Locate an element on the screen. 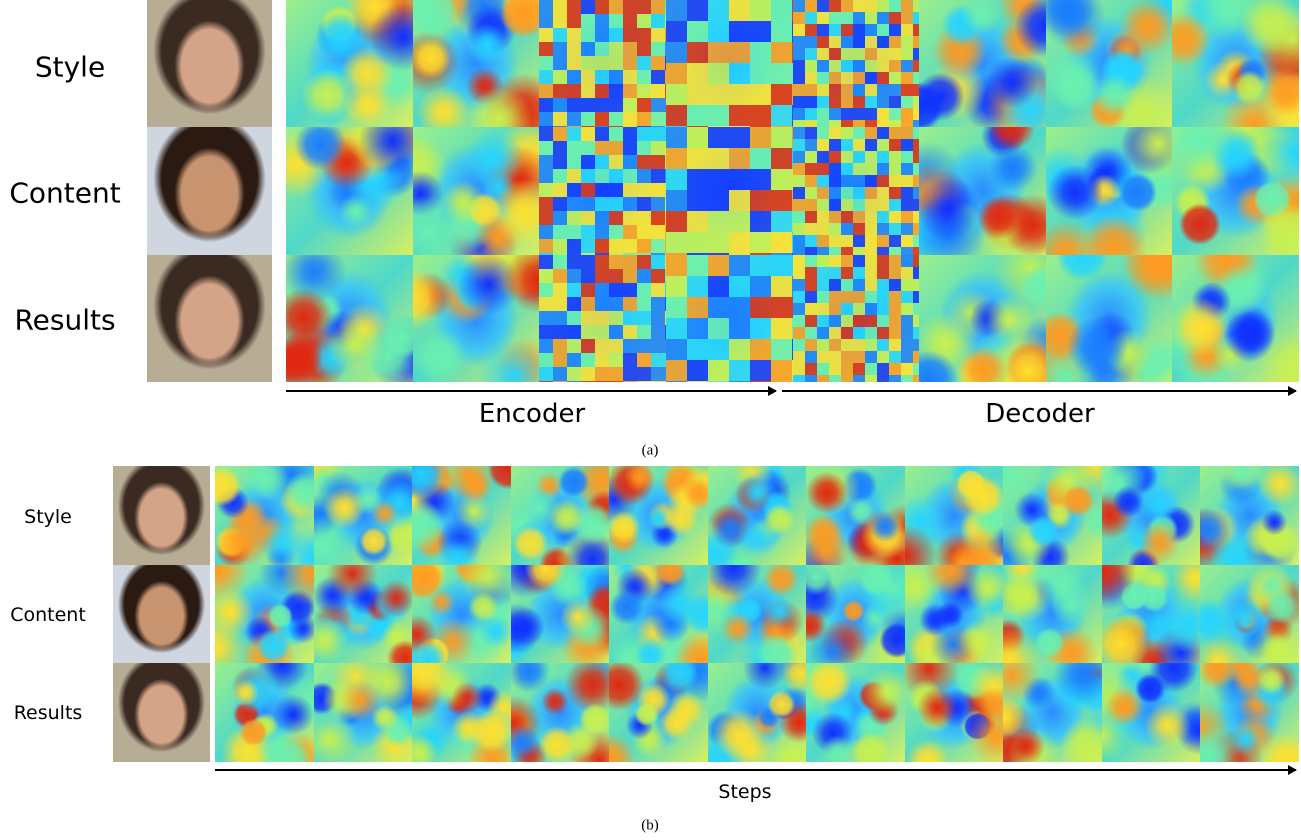 This screenshot has height=840, width=1301. row-label: Content is located at coordinates (48, 615).